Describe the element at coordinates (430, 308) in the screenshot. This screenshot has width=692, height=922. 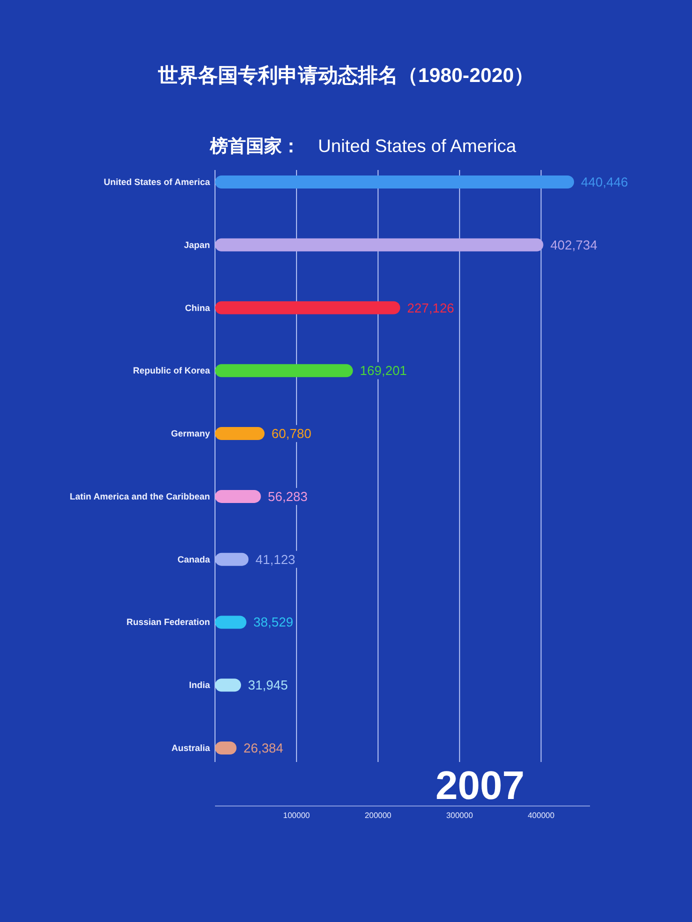
I see `data-label: 227,126` at that location.